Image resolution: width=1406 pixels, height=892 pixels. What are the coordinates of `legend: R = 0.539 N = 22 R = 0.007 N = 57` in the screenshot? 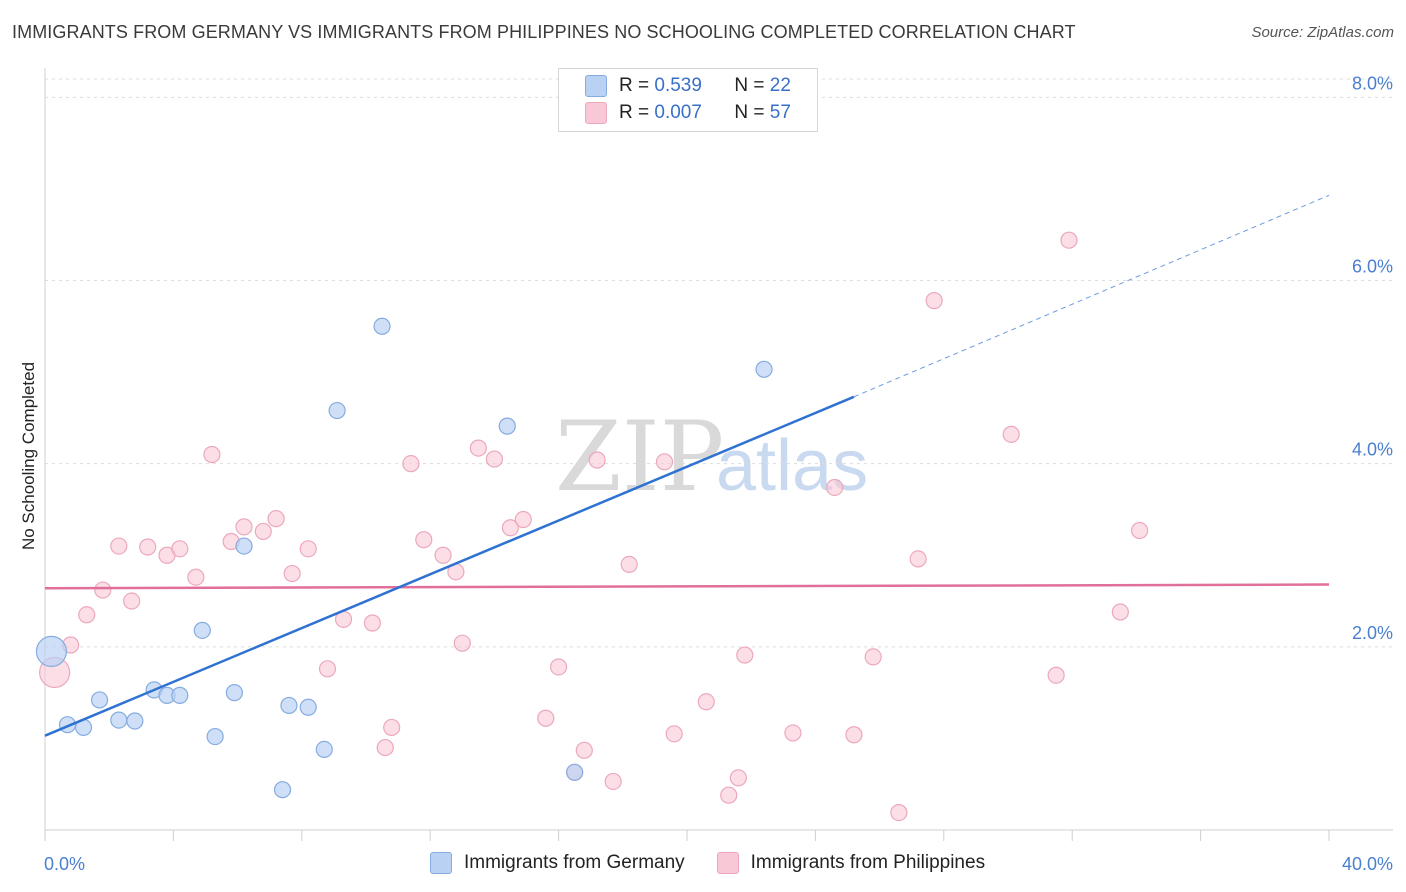 It's located at (688, 100).